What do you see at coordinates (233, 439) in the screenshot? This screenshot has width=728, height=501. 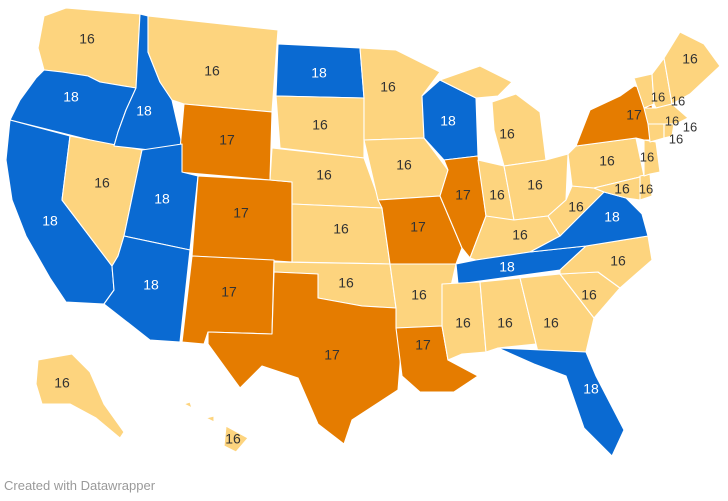 I see `label-HI: 16` at bounding box center [233, 439].